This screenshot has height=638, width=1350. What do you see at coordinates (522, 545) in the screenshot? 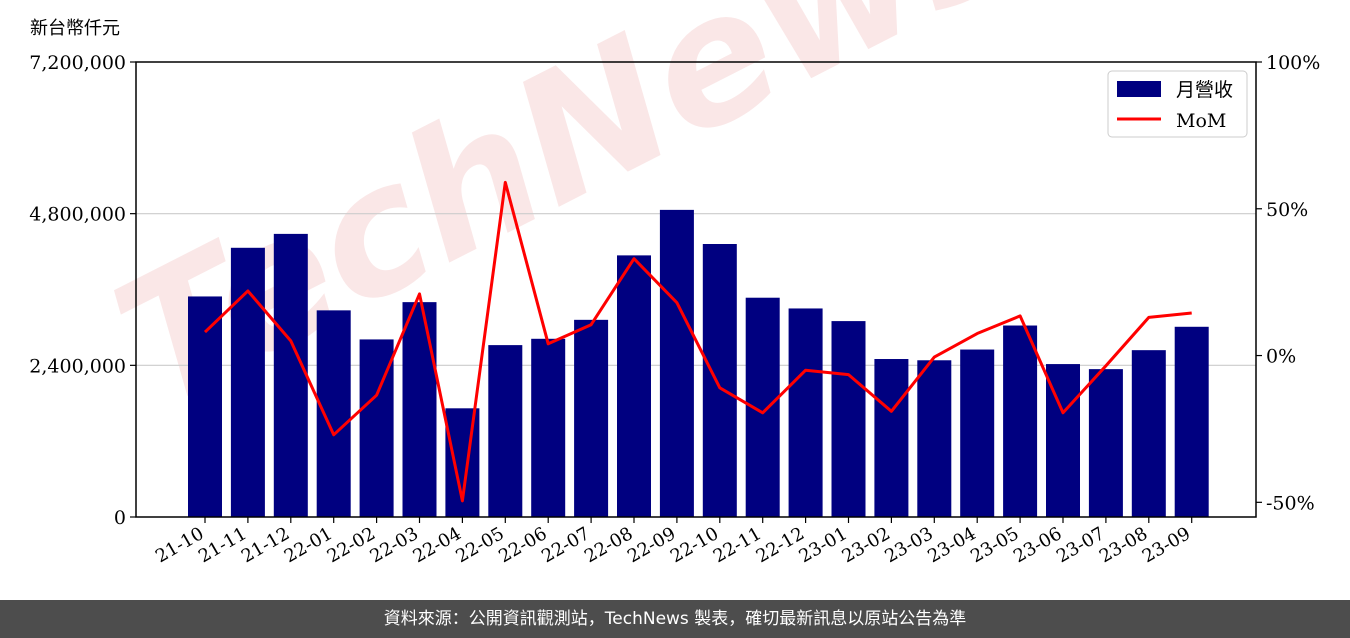
I see `x-tick-label: 22-06` at bounding box center [522, 545].